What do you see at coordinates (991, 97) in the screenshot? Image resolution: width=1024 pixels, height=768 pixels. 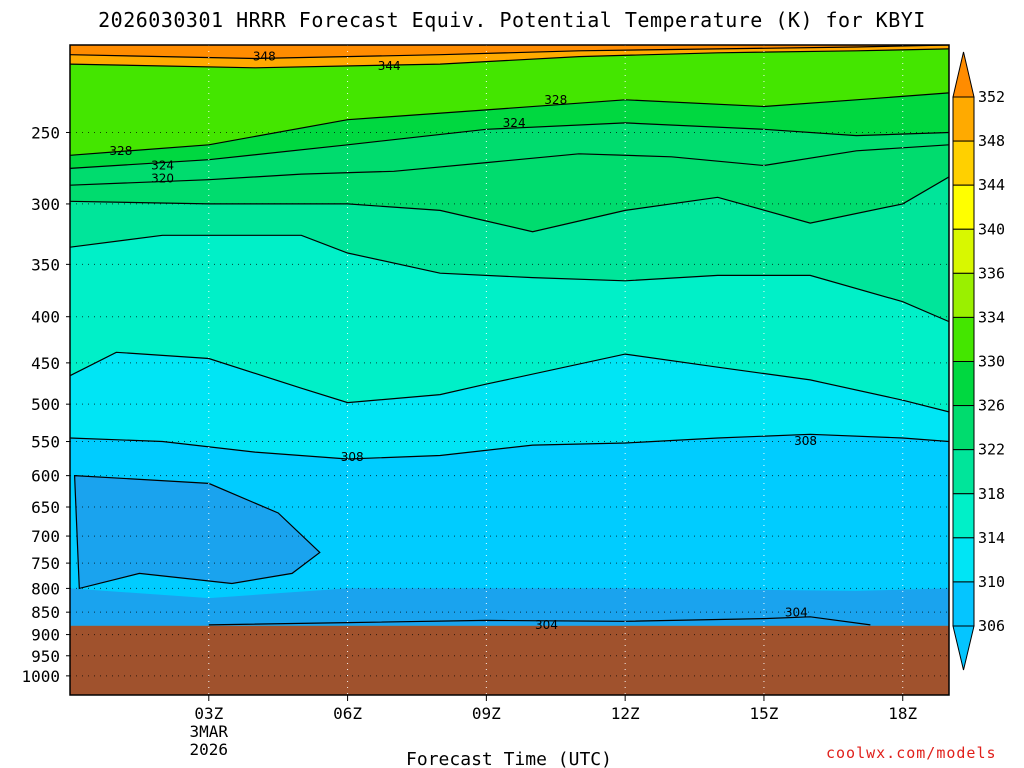 I see `colorbar-label: 352` at bounding box center [991, 97].